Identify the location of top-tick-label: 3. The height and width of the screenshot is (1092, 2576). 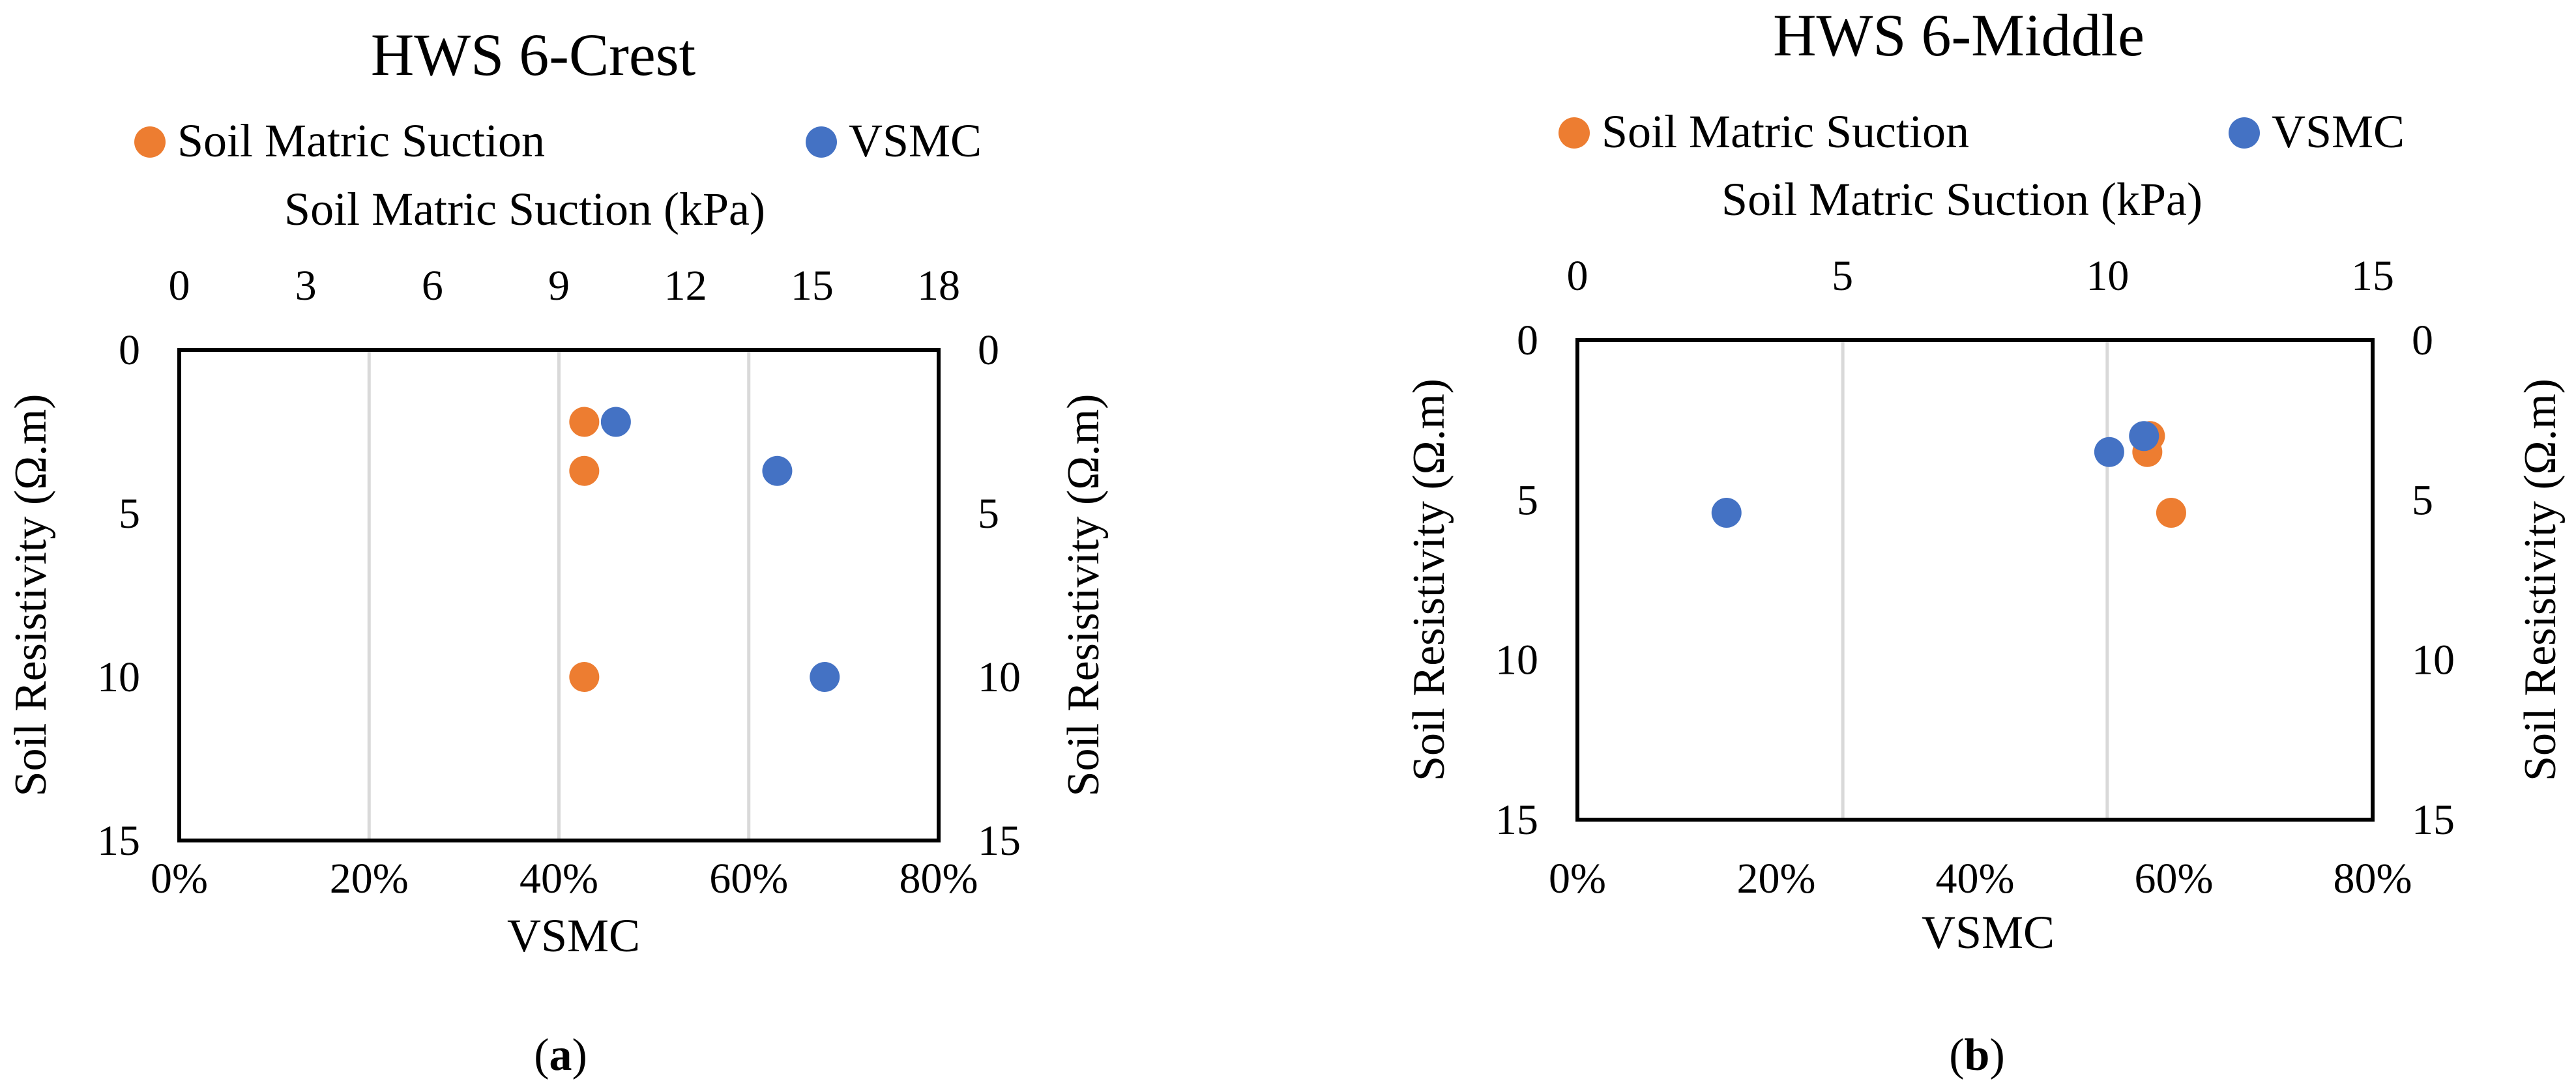
(306, 285).